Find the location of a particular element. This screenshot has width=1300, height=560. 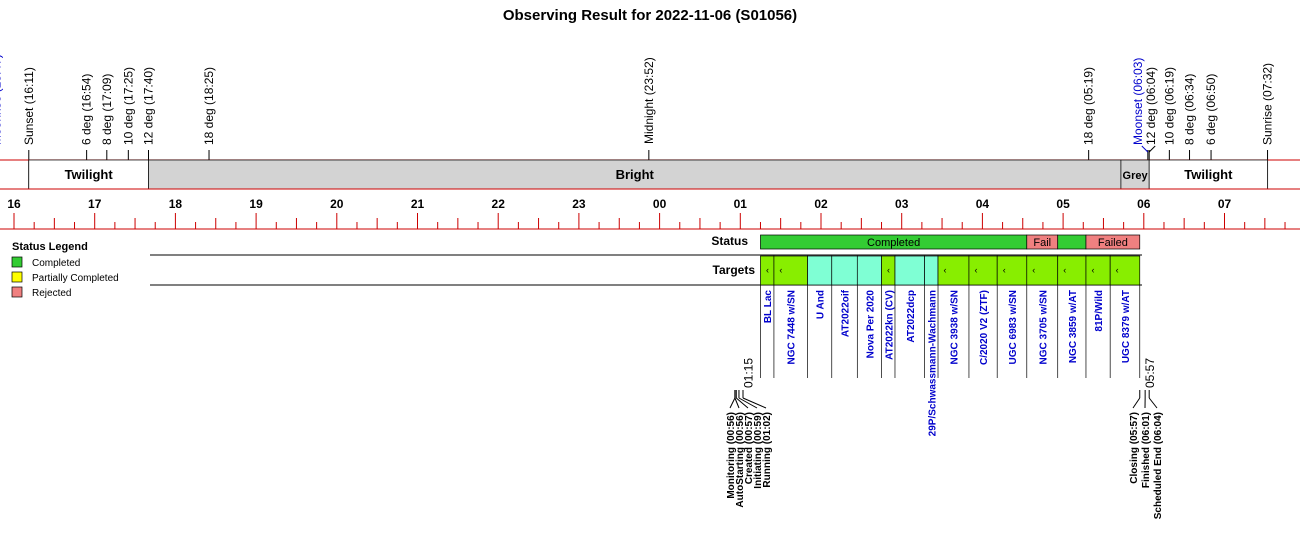

run-start-time: 01:15 is located at coordinates (748, 373).